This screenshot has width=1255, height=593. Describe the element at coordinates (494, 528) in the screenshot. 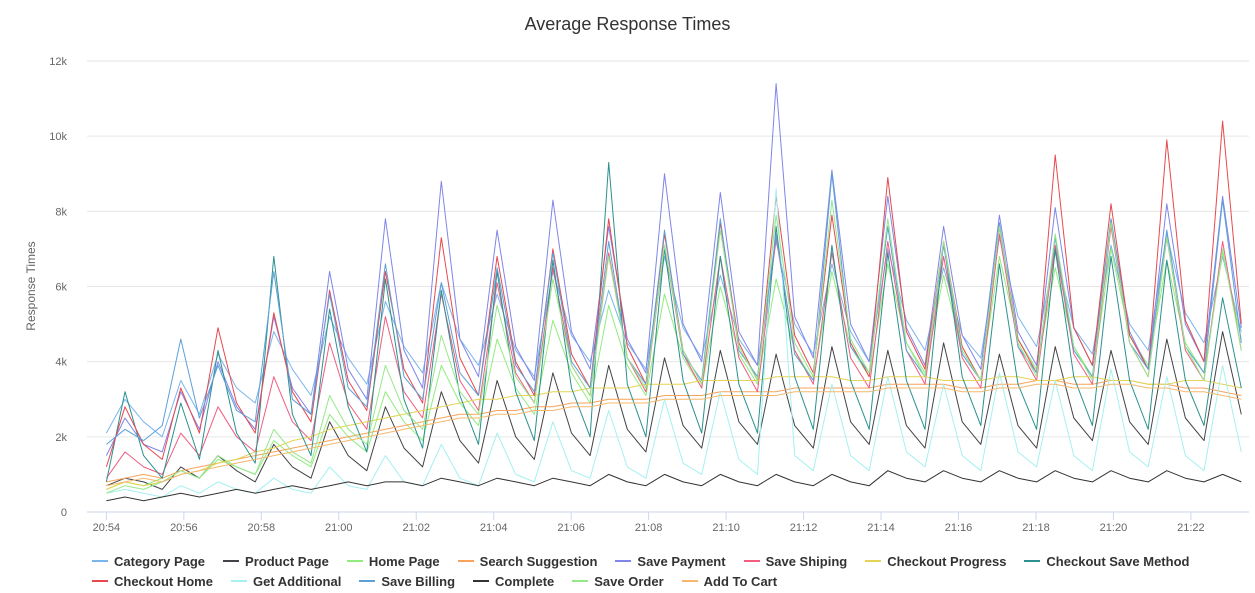

I see `x-tick-label: 21:04` at that location.